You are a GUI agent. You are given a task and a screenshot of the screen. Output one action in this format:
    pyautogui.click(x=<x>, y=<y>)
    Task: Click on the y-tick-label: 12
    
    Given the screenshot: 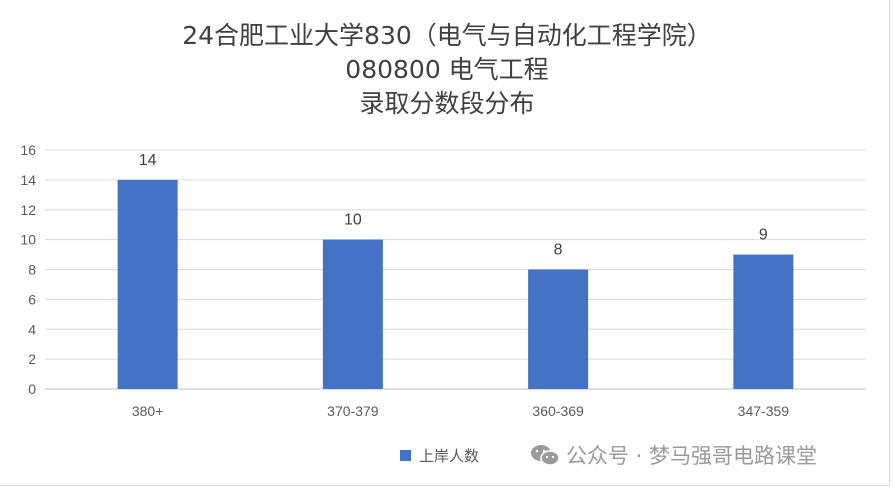 What is the action you would take?
    pyautogui.click(x=28, y=210)
    